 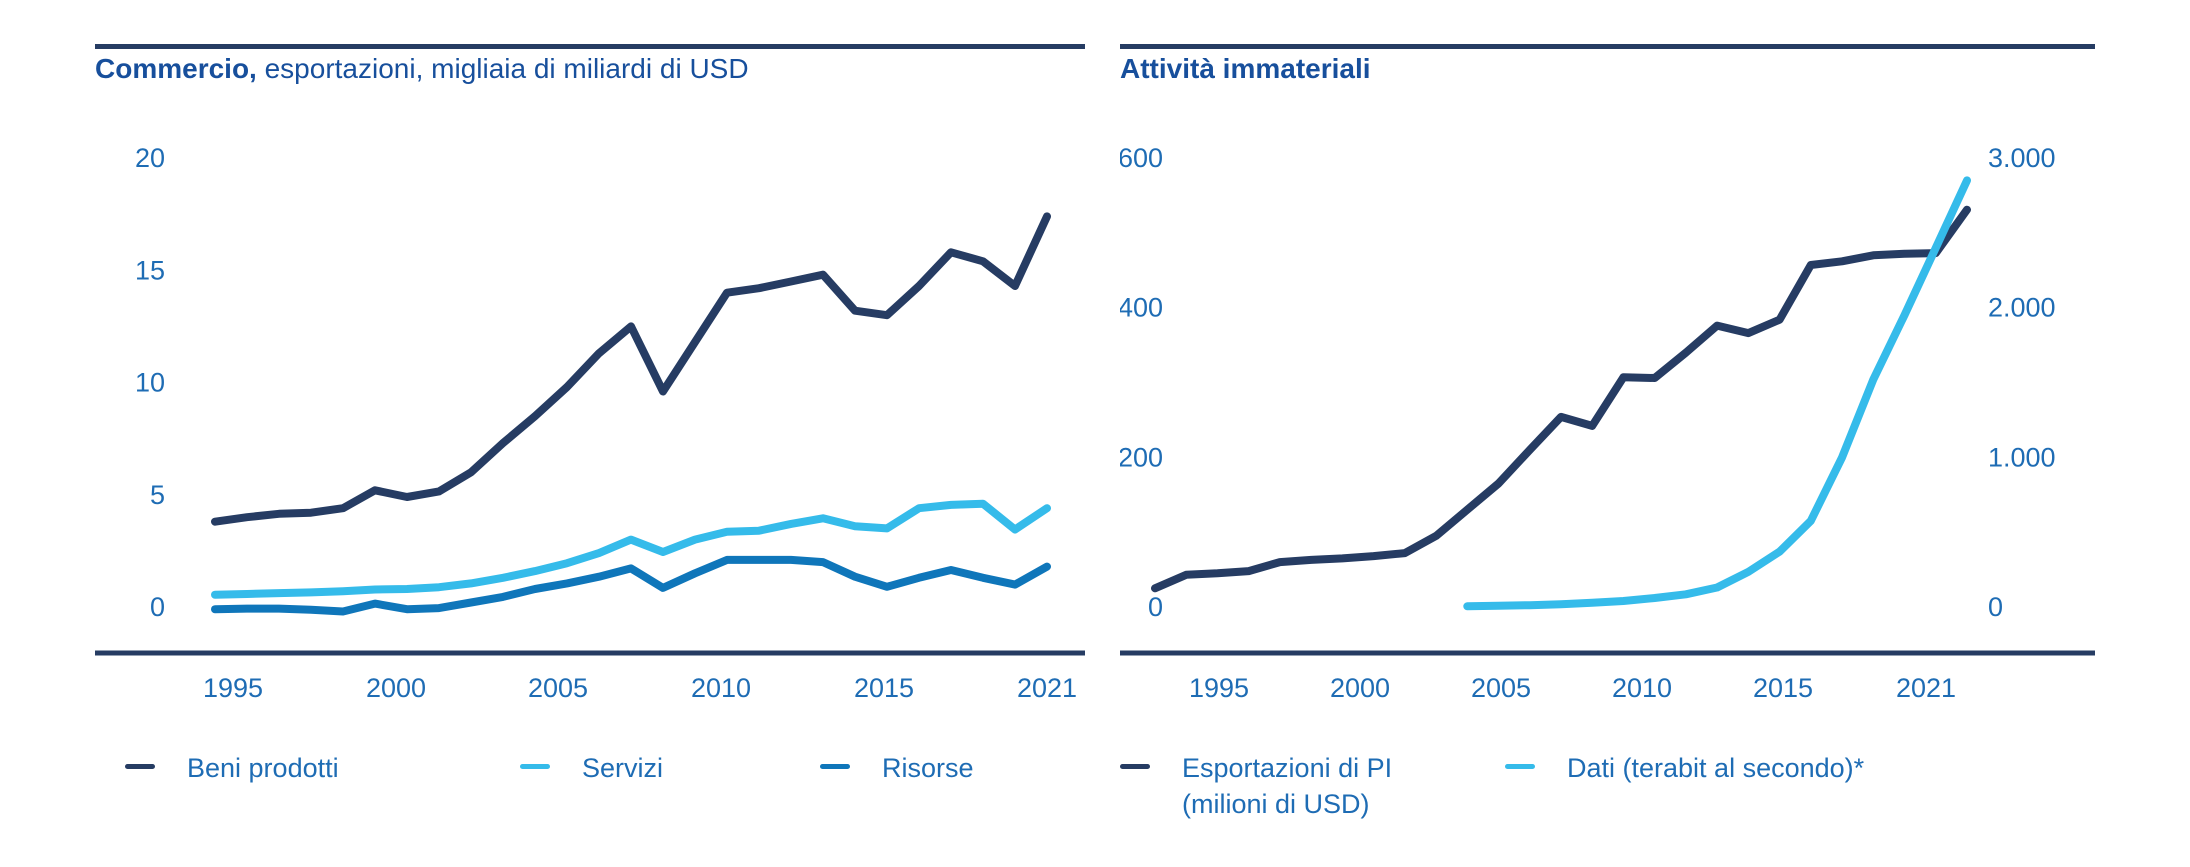 What do you see at coordinates (631, 585) in the screenshot?
I see `series-line-risorse` at bounding box center [631, 585].